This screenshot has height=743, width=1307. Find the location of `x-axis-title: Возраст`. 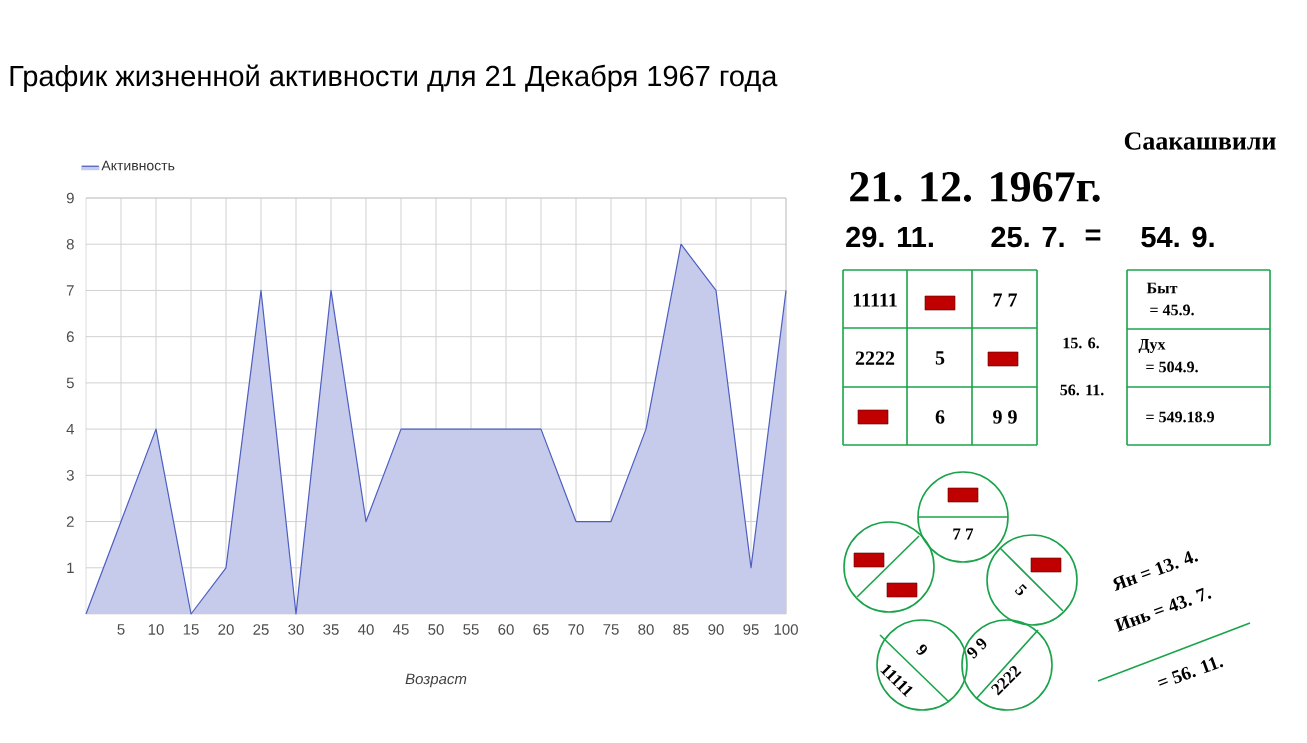

x-axis-title: Возраст is located at coordinates (436, 680).